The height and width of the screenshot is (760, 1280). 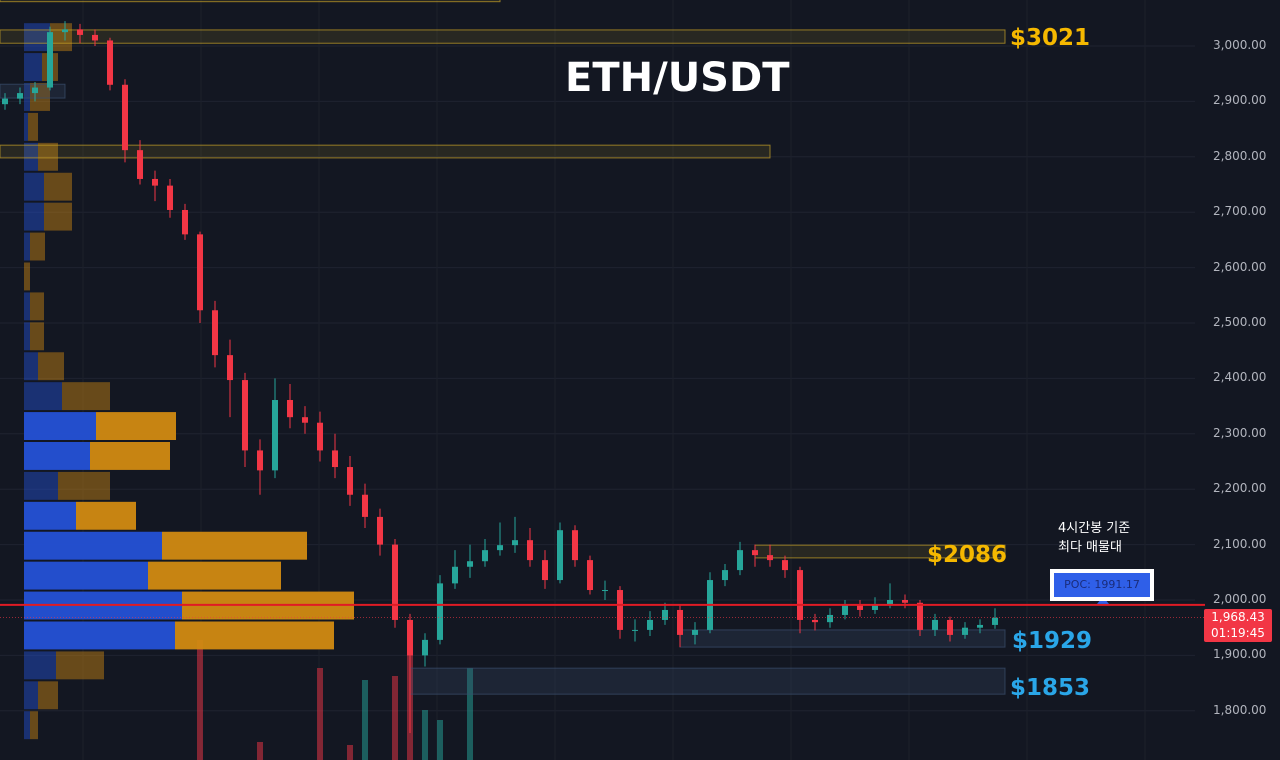 What do you see at coordinates (1052, 641) in the screenshot?
I see `zone-label-1929: $1929` at bounding box center [1052, 641].